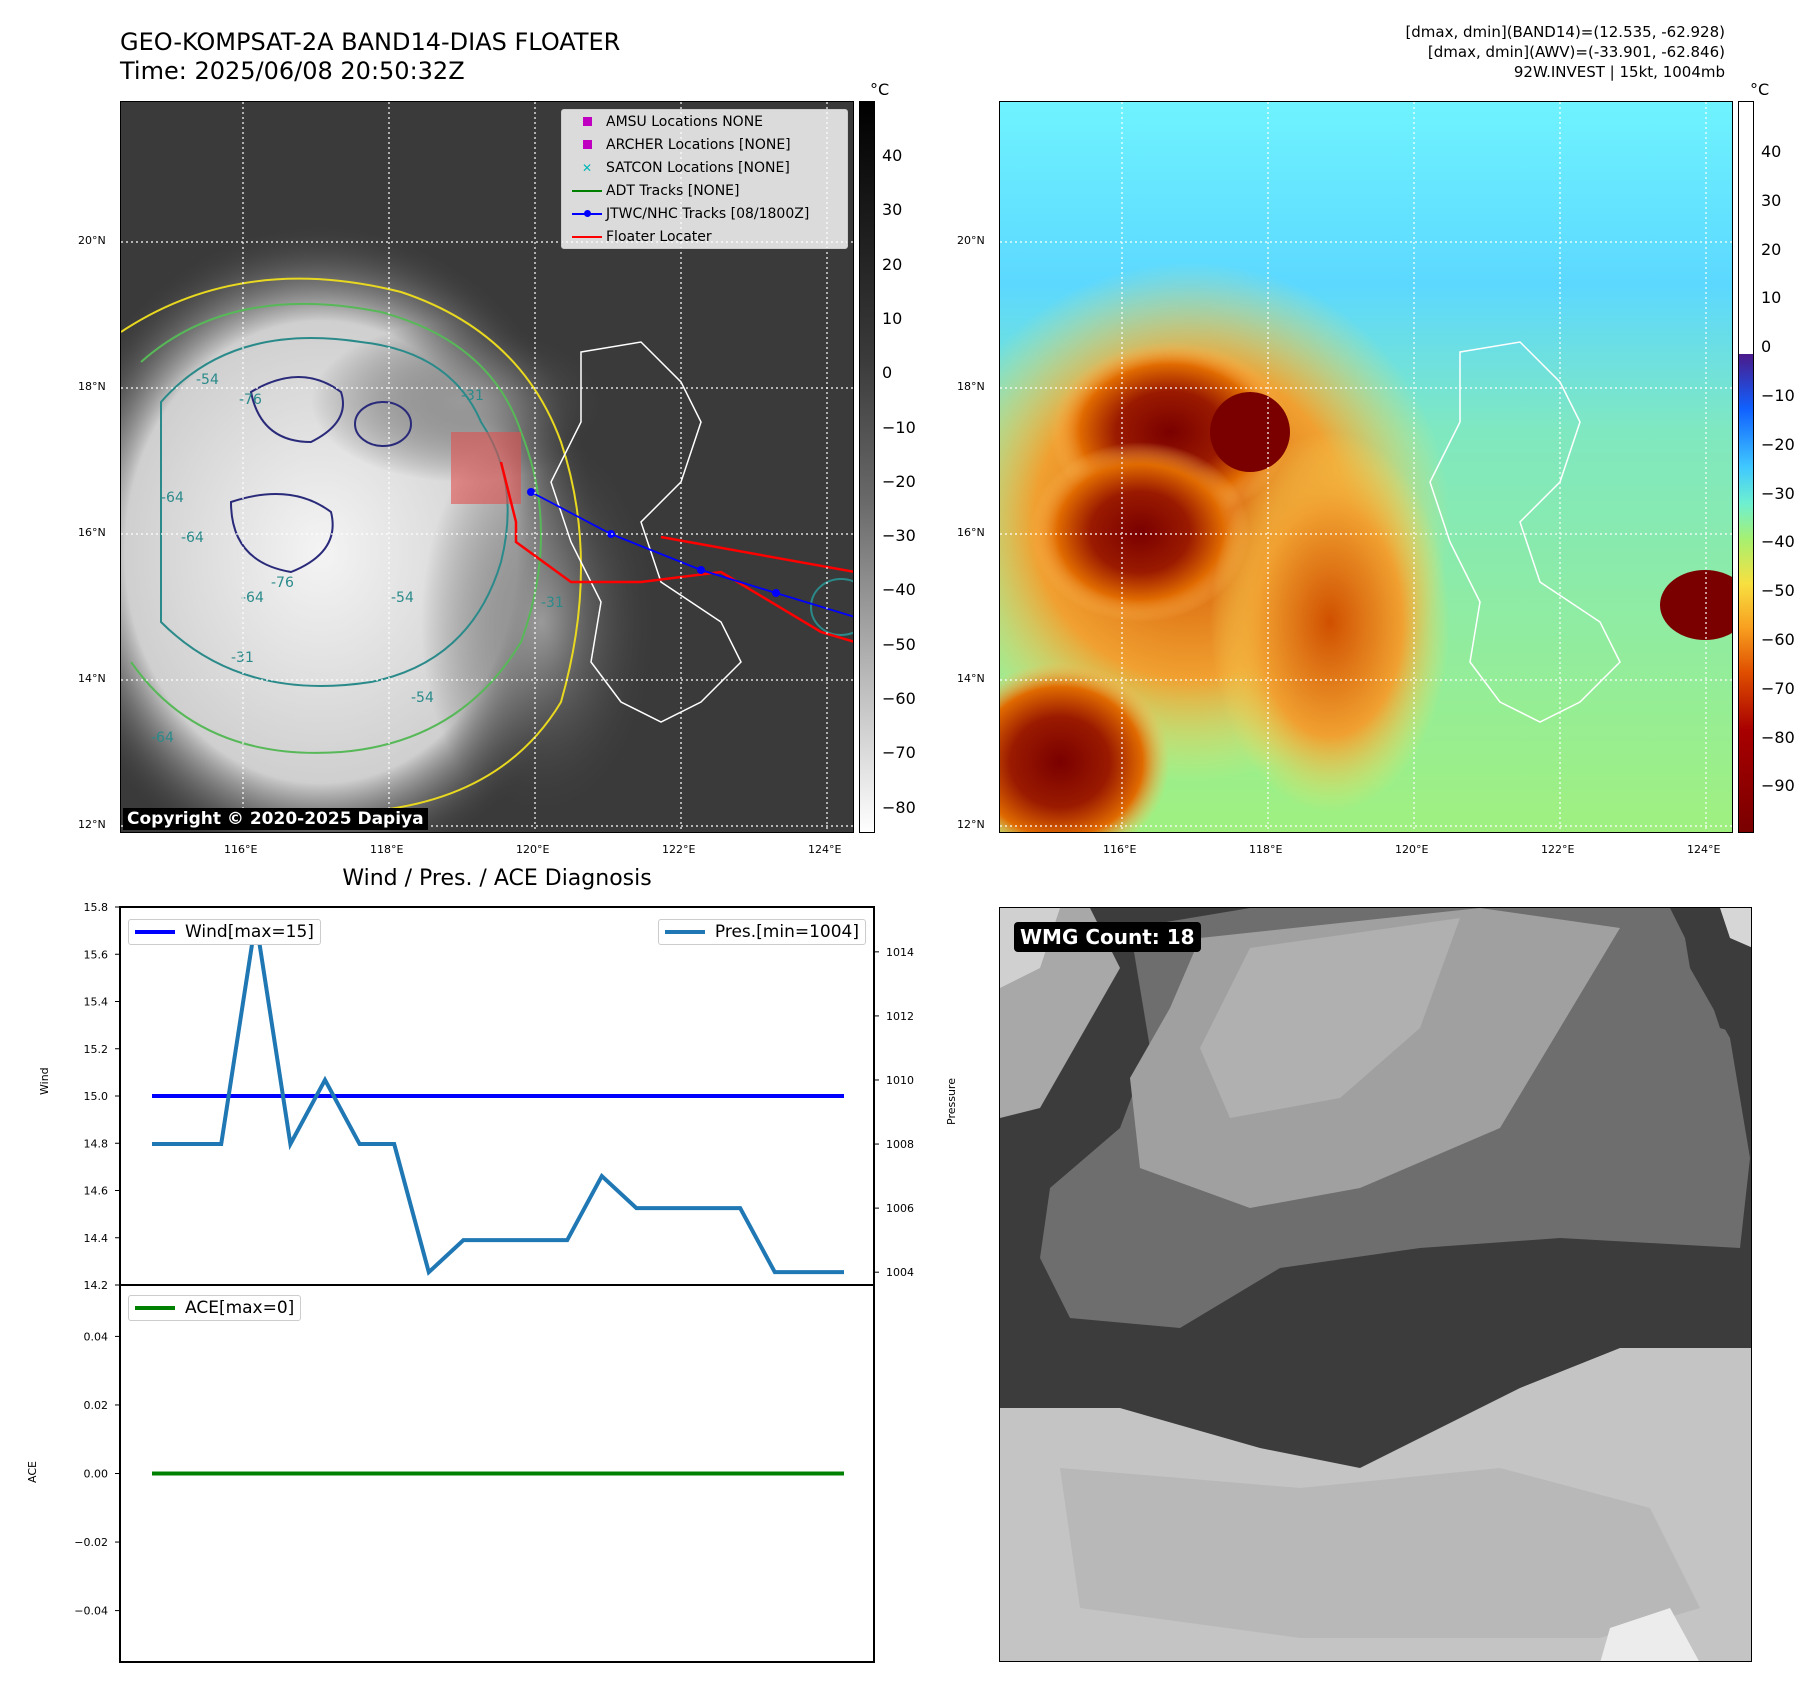  Describe the element at coordinates (900, 1272) in the screenshot. I see `pressure-ytick-label: 1004` at that location.